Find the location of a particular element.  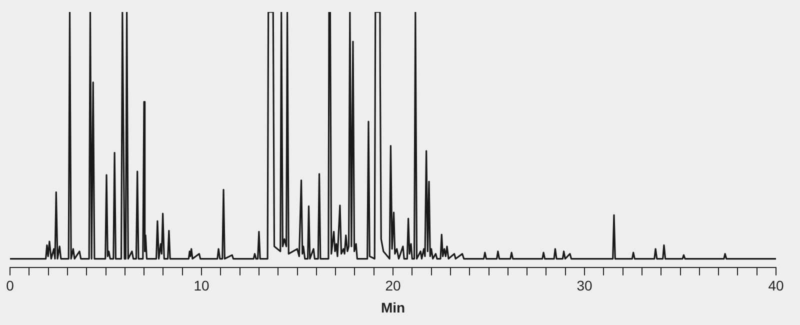

x-tick-label: 20 is located at coordinates (393, 286).